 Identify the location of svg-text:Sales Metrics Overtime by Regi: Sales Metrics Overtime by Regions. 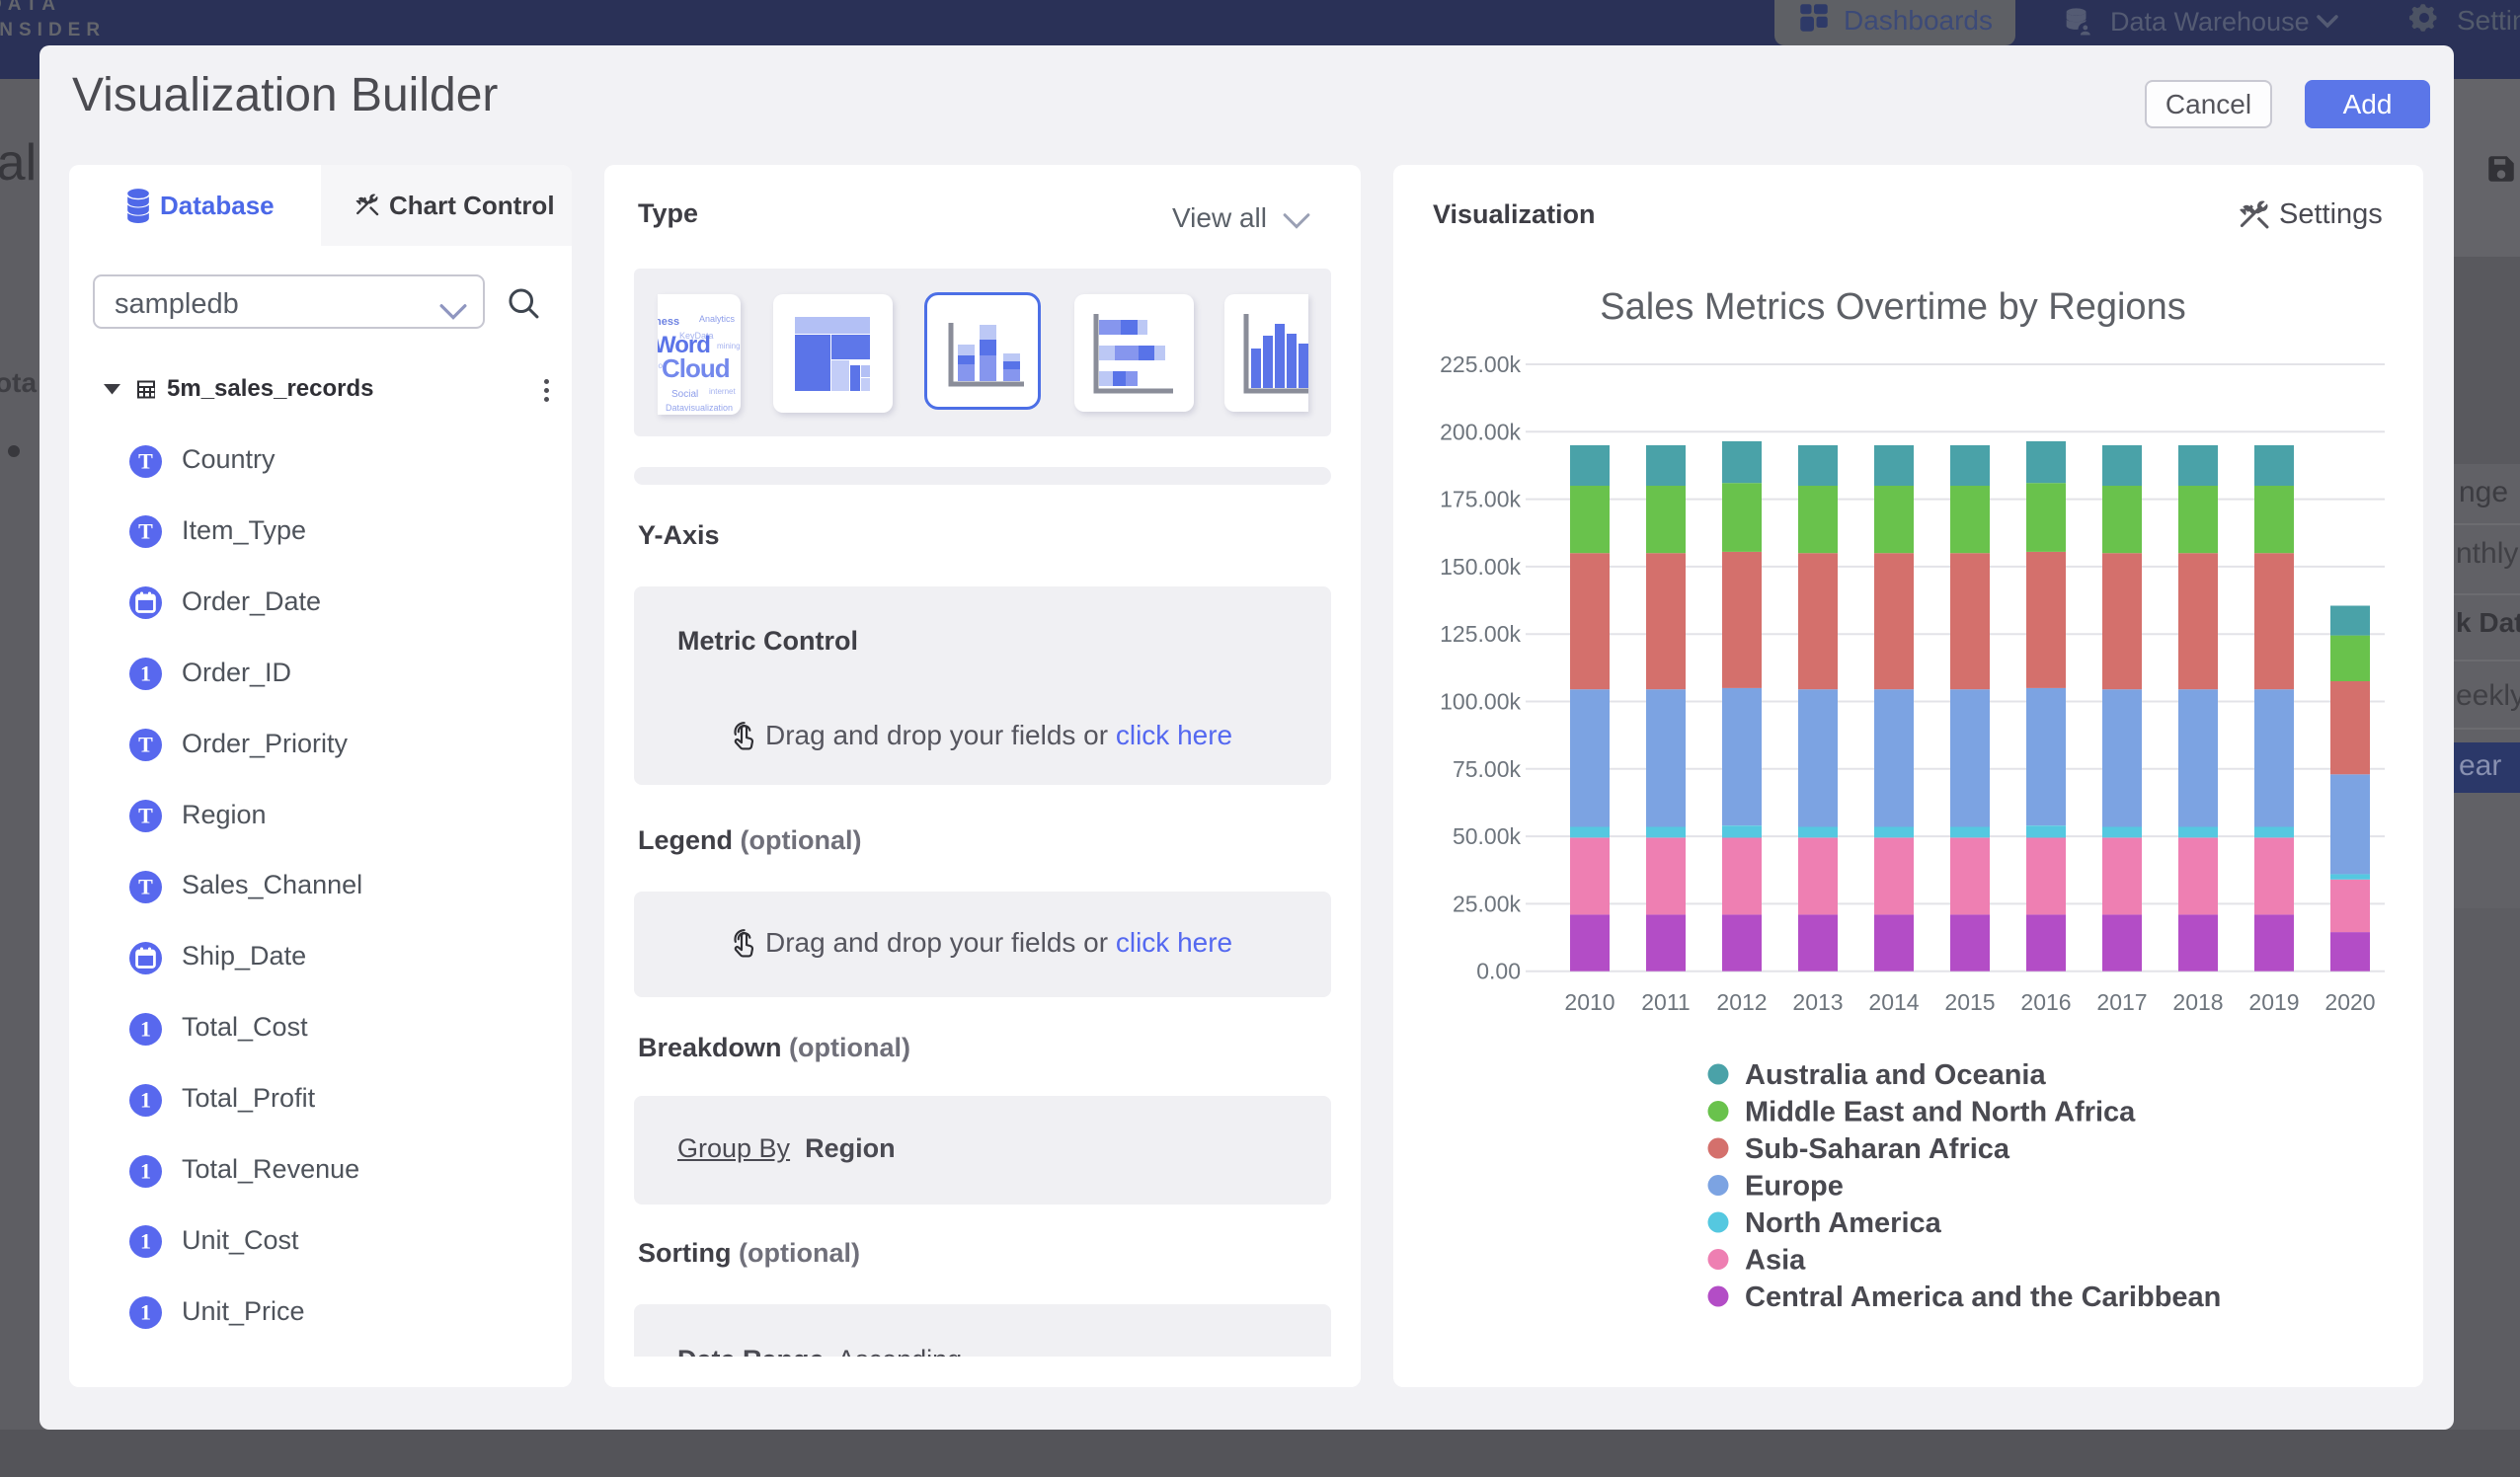
(1892, 307).